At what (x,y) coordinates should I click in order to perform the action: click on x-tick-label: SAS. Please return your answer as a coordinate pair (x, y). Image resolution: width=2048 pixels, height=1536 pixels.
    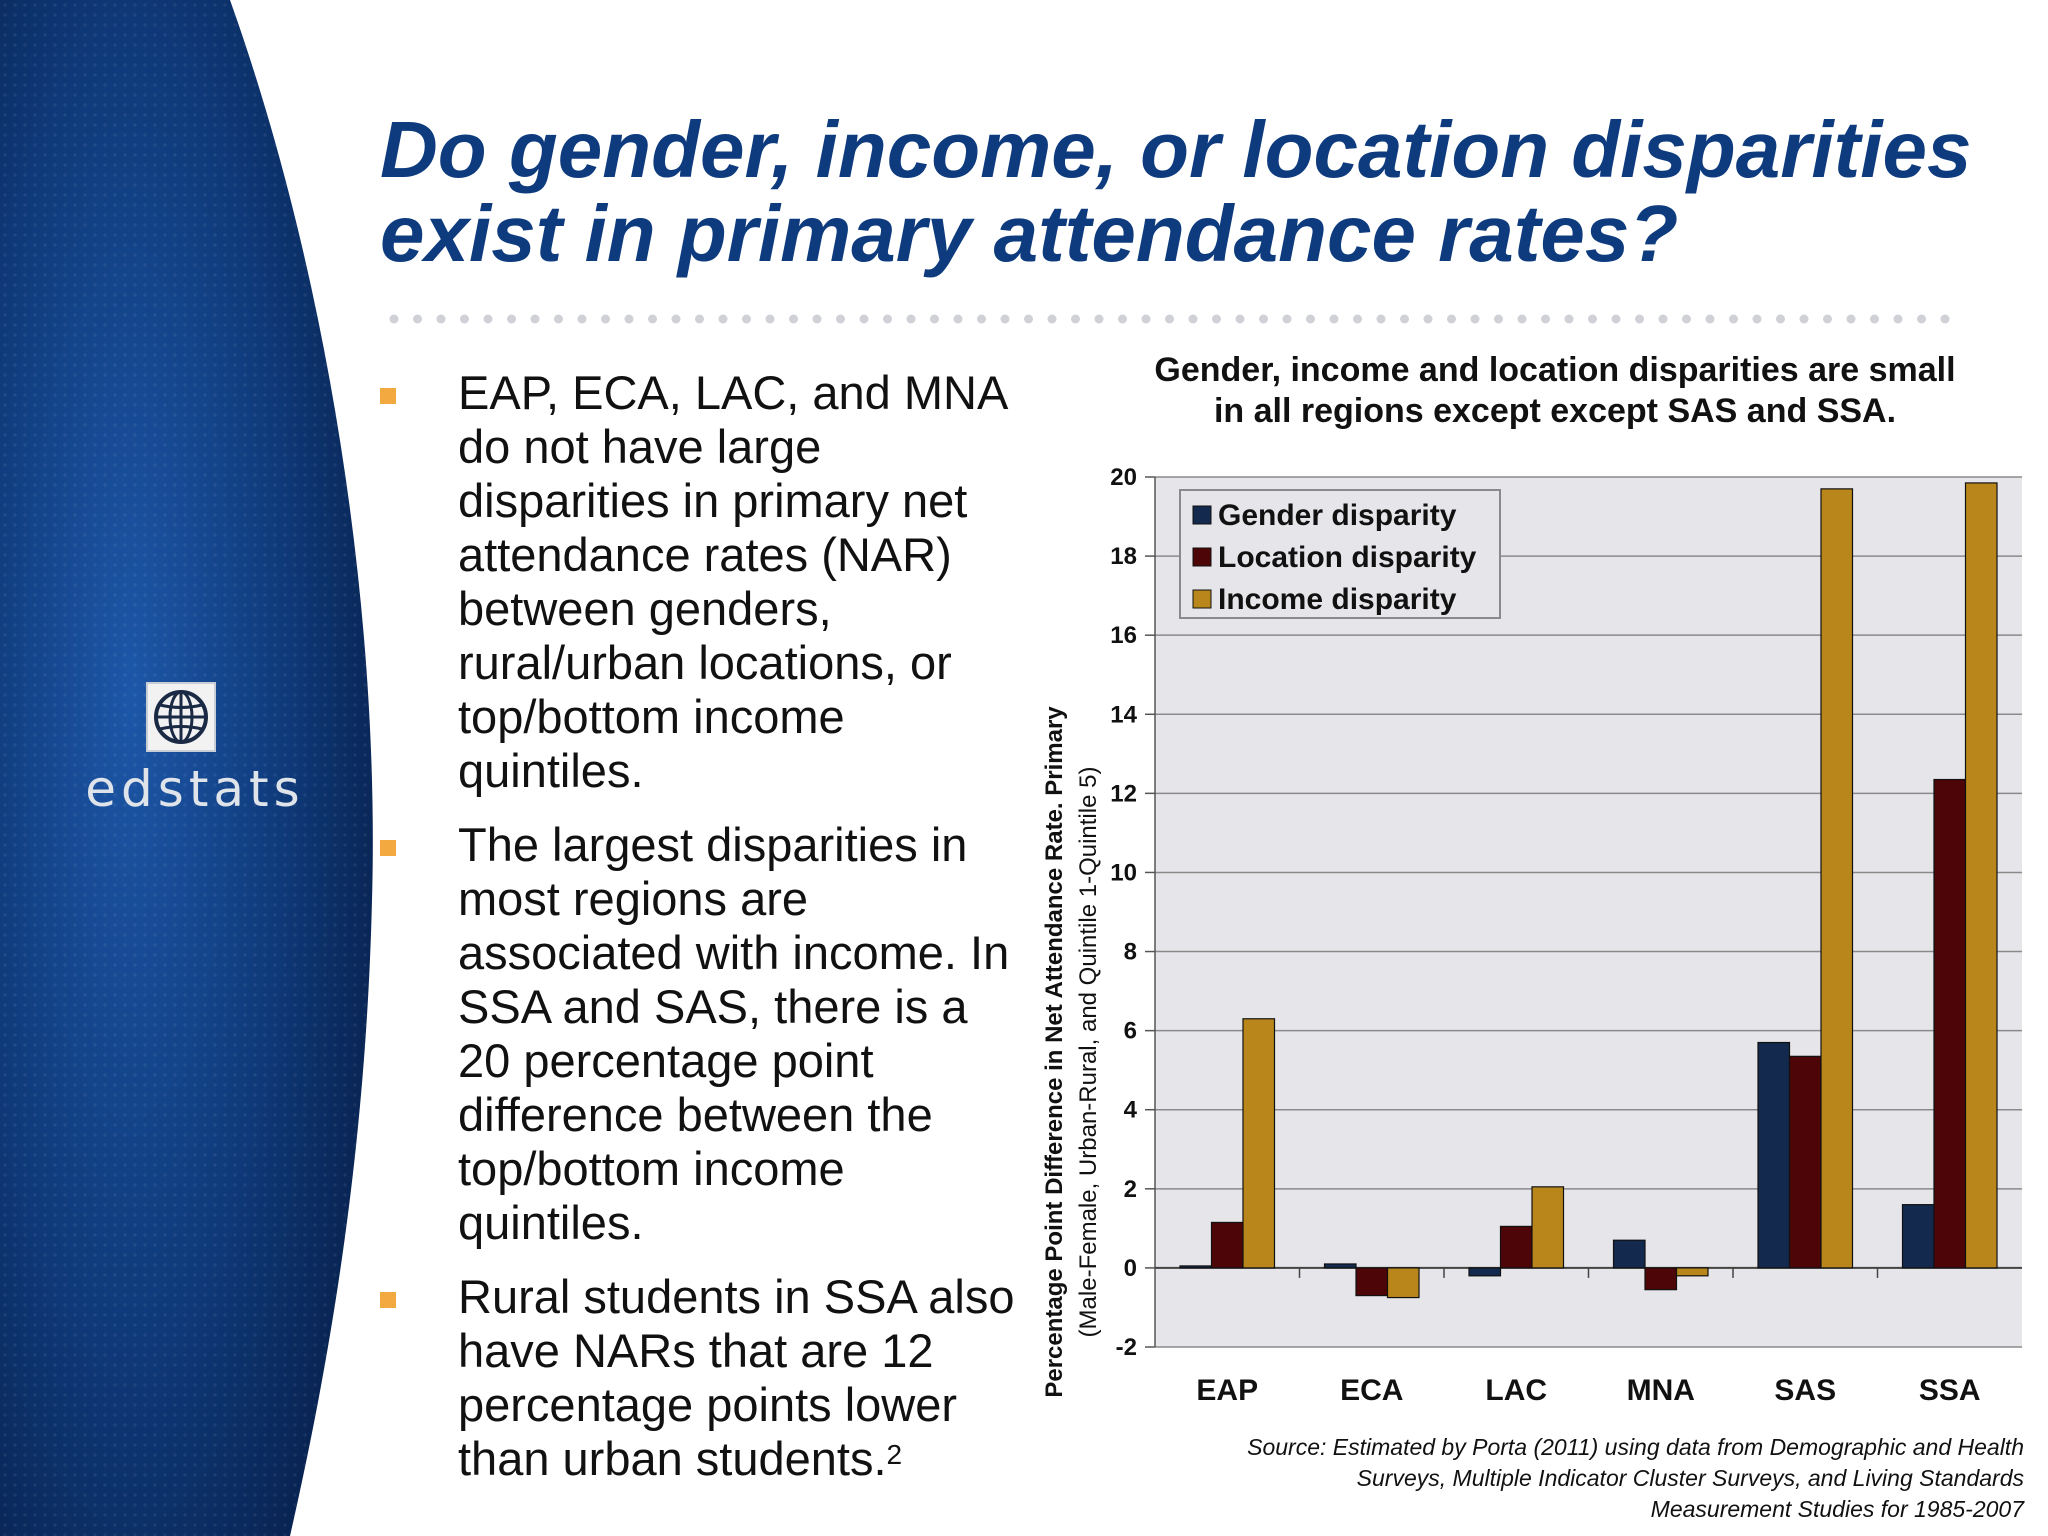
    Looking at the image, I should click on (1805, 1390).